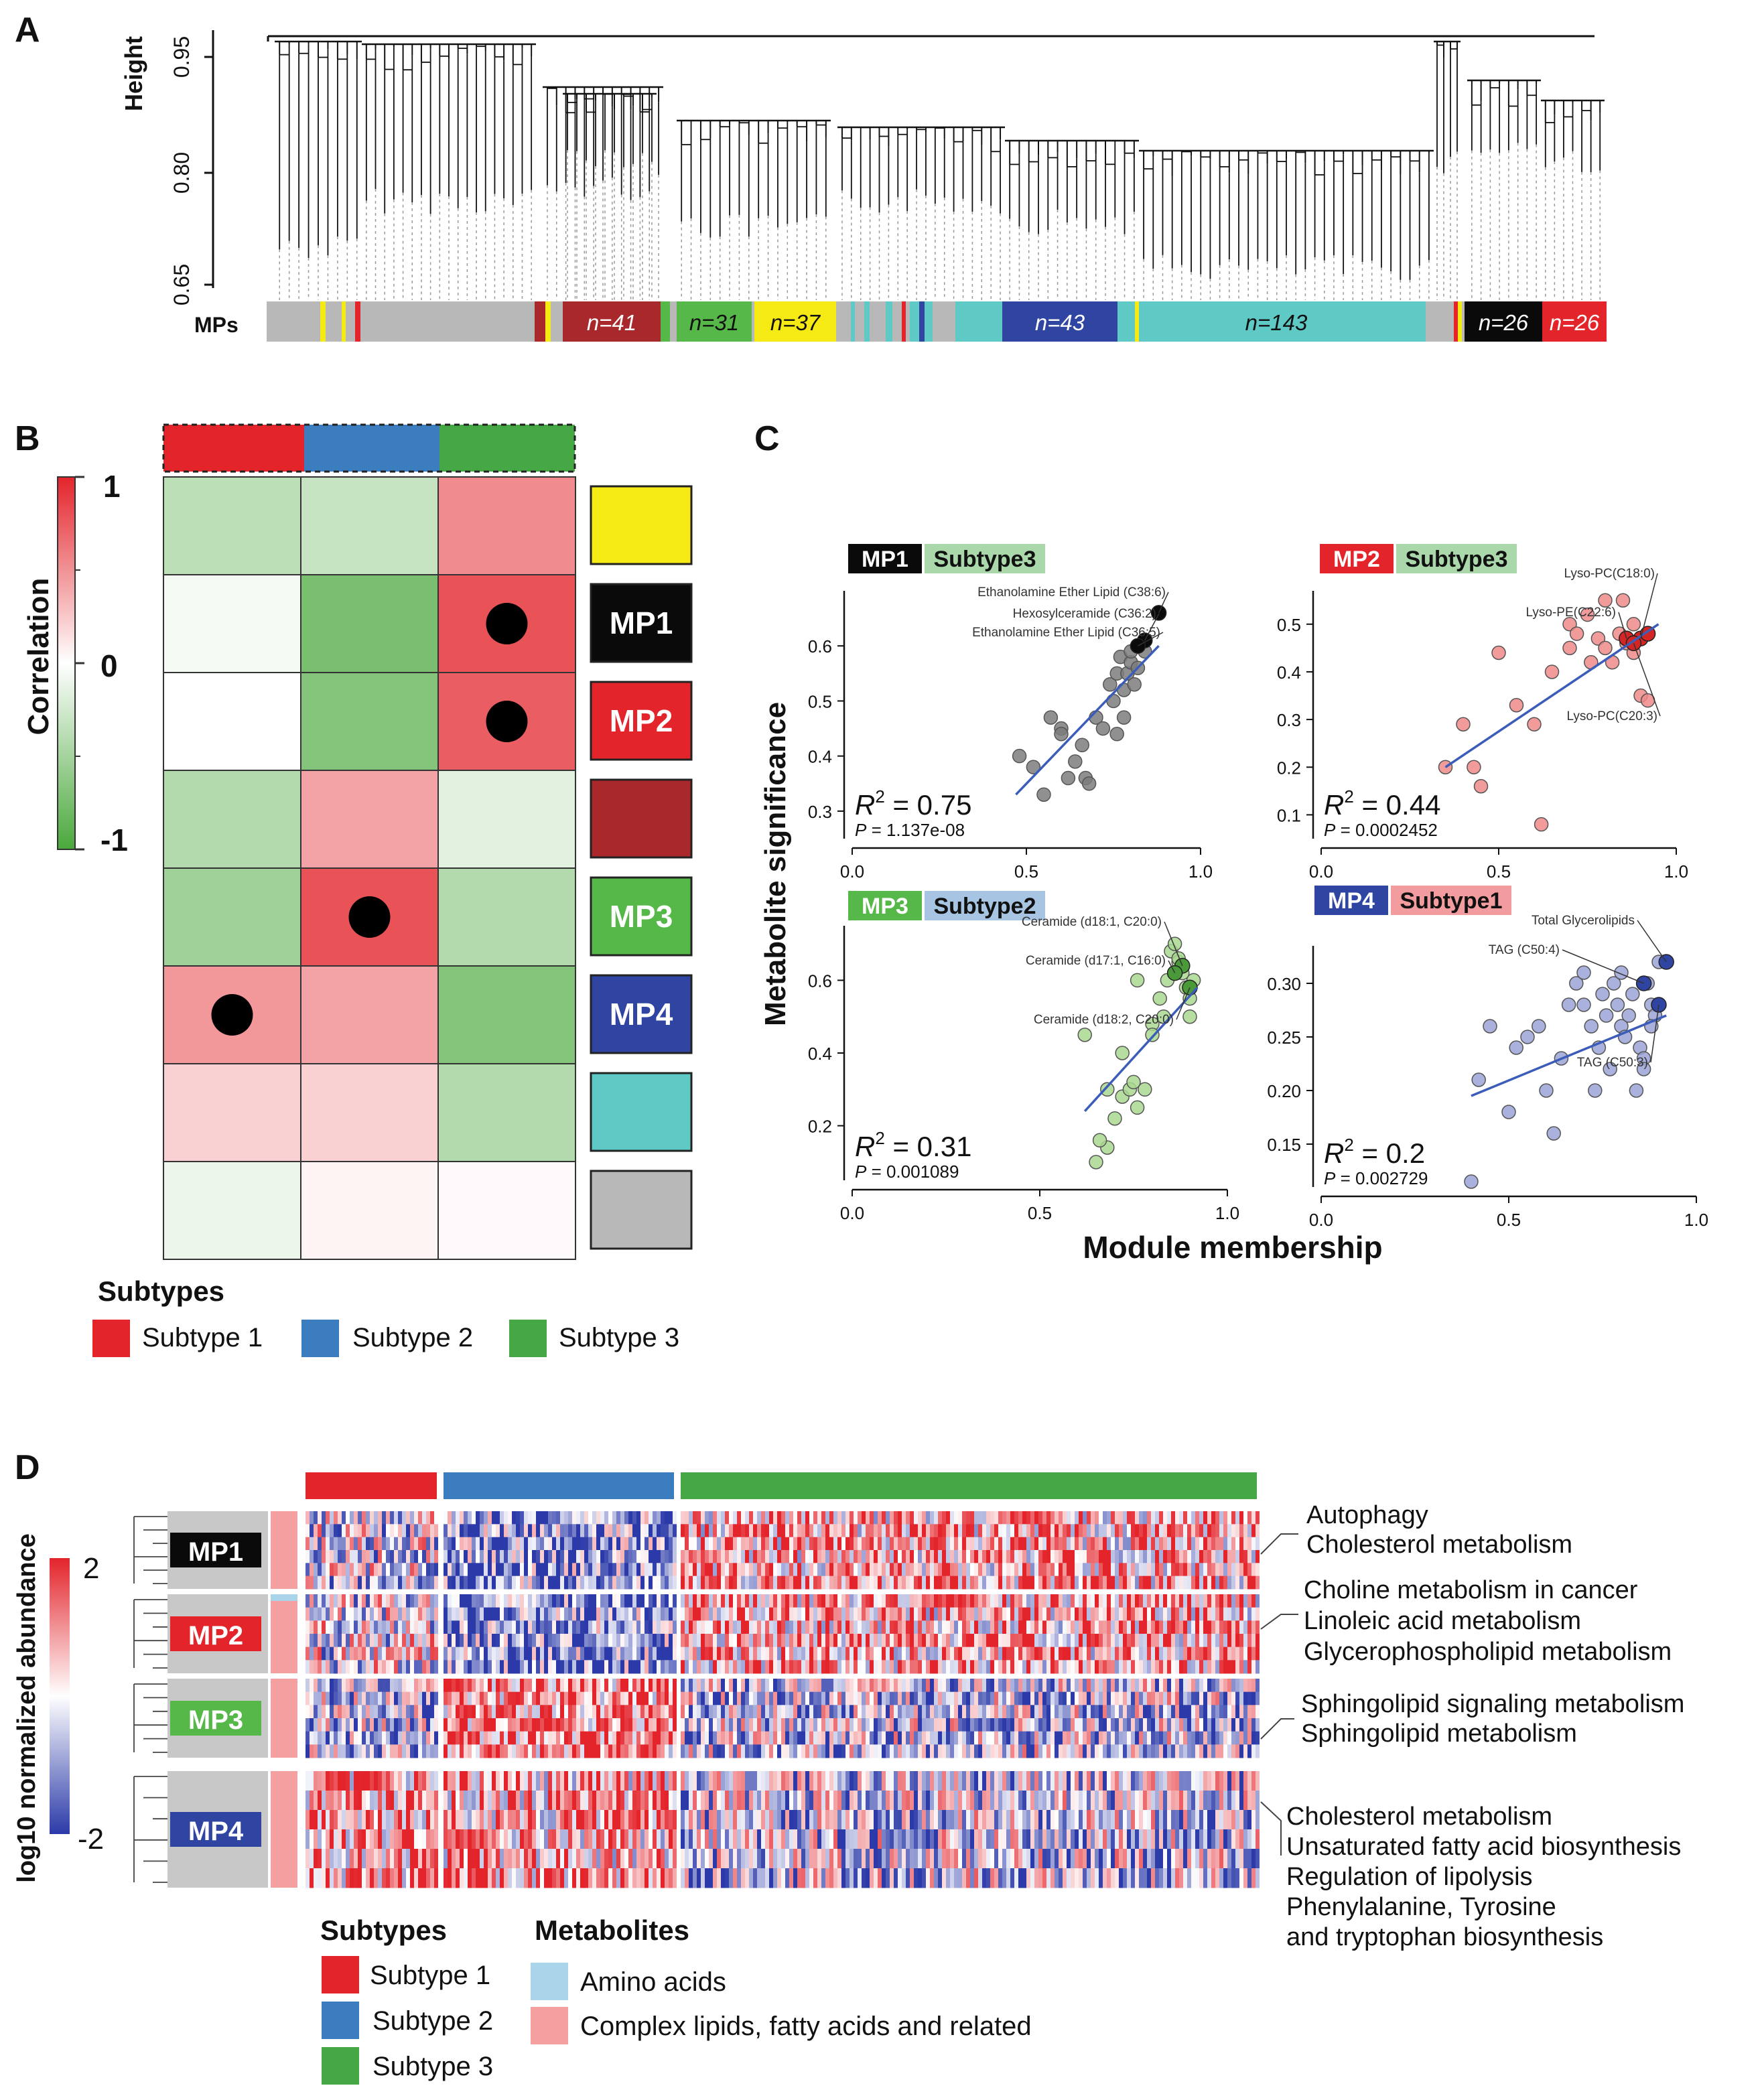 This screenshot has width=1764, height=2100. What do you see at coordinates (984, 560) in the screenshot?
I see `subtype-tag-label: Subtype3` at bounding box center [984, 560].